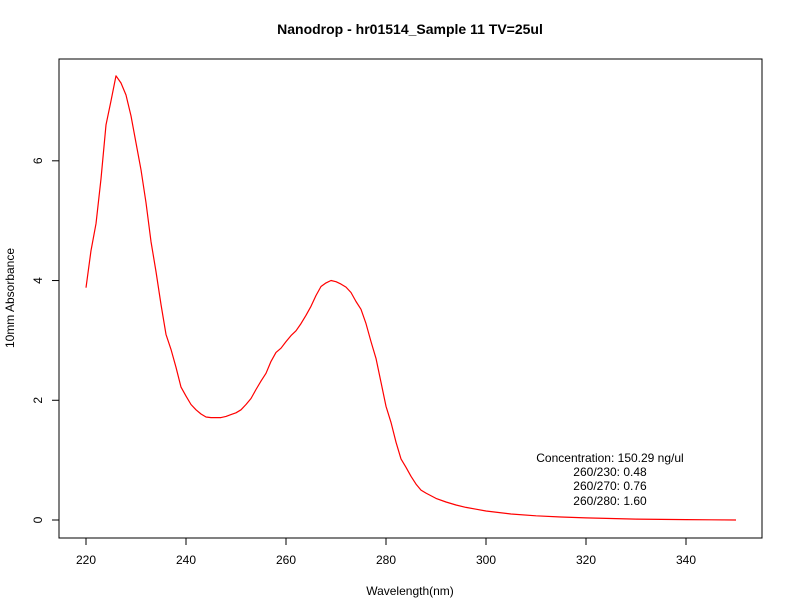 The width and height of the screenshot is (792, 612). What do you see at coordinates (286, 560) in the screenshot?
I see `x-tick-label: 260` at bounding box center [286, 560].